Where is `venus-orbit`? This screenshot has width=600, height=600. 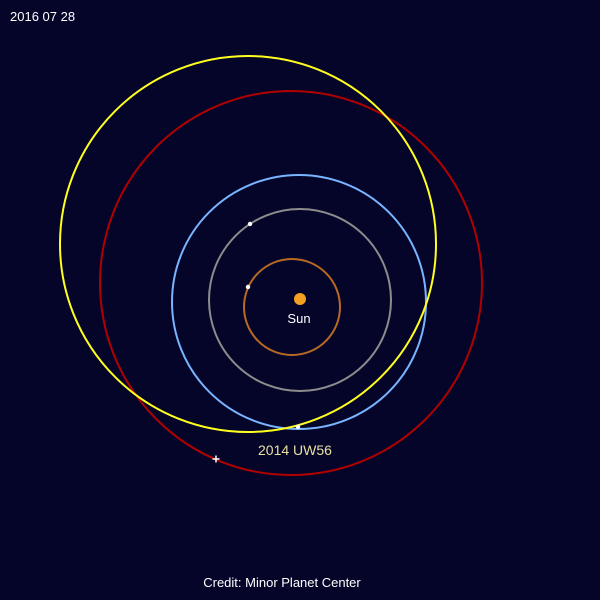 venus-orbit is located at coordinates (300, 300).